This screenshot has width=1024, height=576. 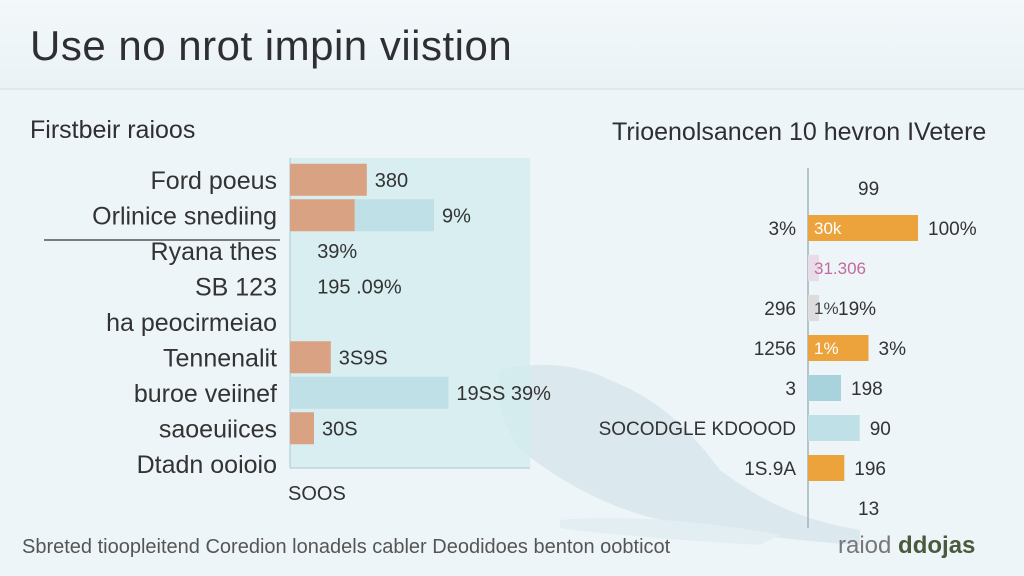 I want to click on value-label: 3S9S, so click(x=363, y=358).